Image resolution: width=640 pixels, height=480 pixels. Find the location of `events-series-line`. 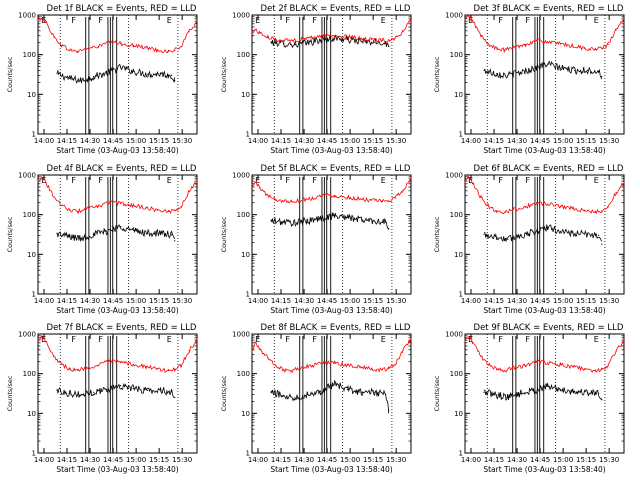

events-series-line is located at coordinates (330, 221).